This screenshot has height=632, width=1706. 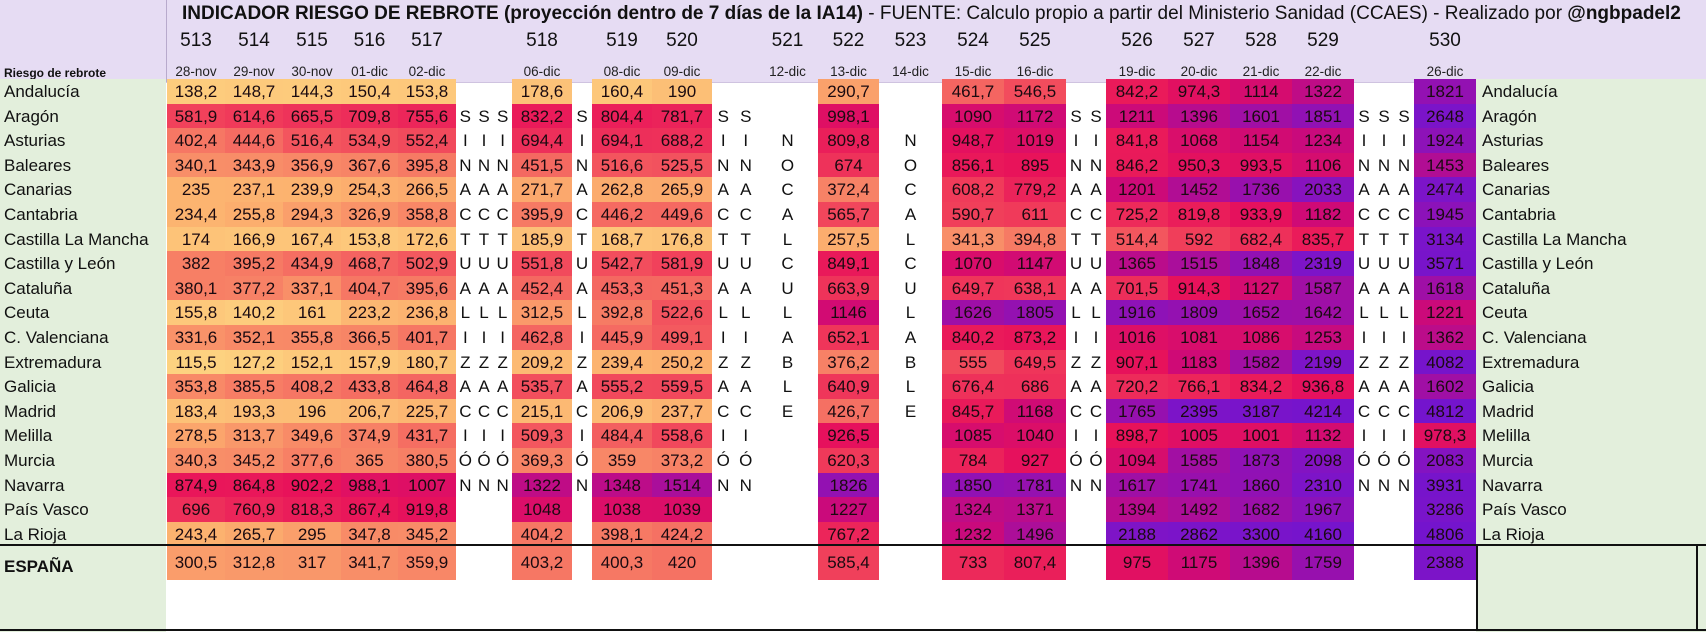 What do you see at coordinates (723, 239) in the screenshot?
I see `gap-letter: T` at bounding box center [723, 239].